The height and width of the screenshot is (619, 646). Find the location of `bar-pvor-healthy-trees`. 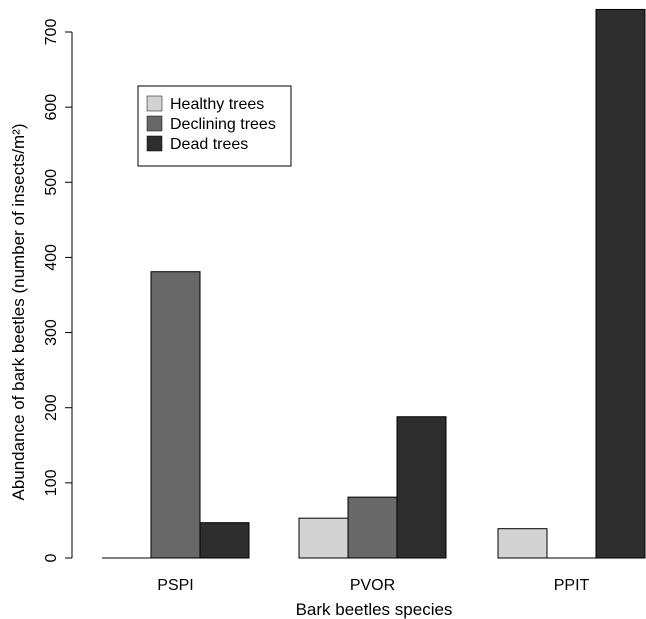

bar-pvor-healthy-trees is located at coordinates (323, 538).